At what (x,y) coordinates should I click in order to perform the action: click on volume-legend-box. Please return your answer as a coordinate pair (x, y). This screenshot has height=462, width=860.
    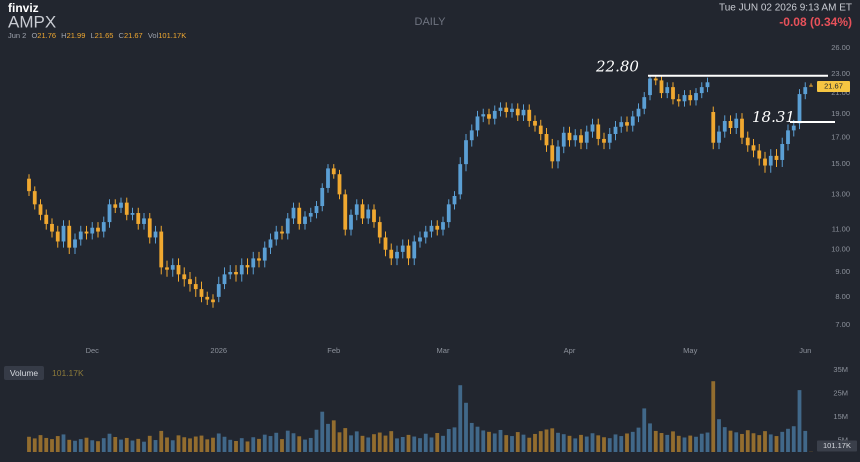
    Looking at the image, I should click on (24, 373).